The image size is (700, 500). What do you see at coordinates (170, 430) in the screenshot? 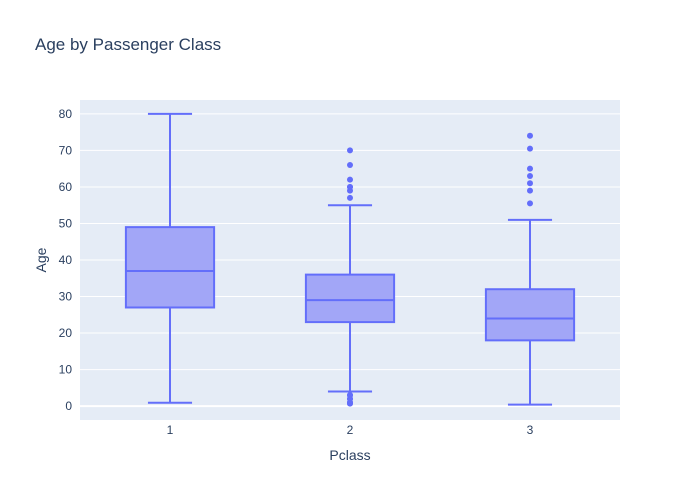
I see `x-tick-label: 1` at bounding box center [170, 430].